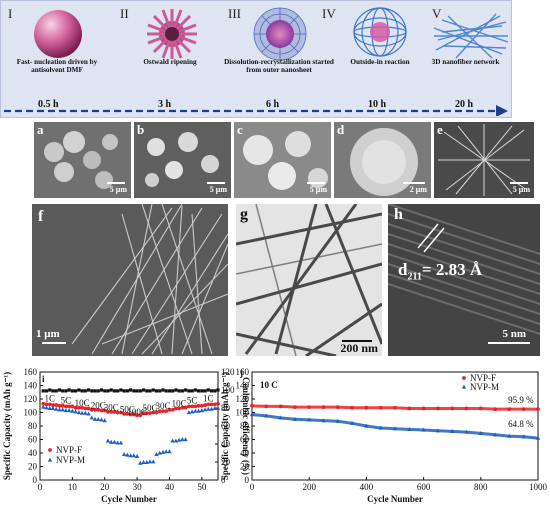 The width and height of the screenshot is (550, 509). What do you see at coordinates (521, 424) in the screenshot?
I see `retention-annotation: 64.8 %` at bounding box center [521, 424].